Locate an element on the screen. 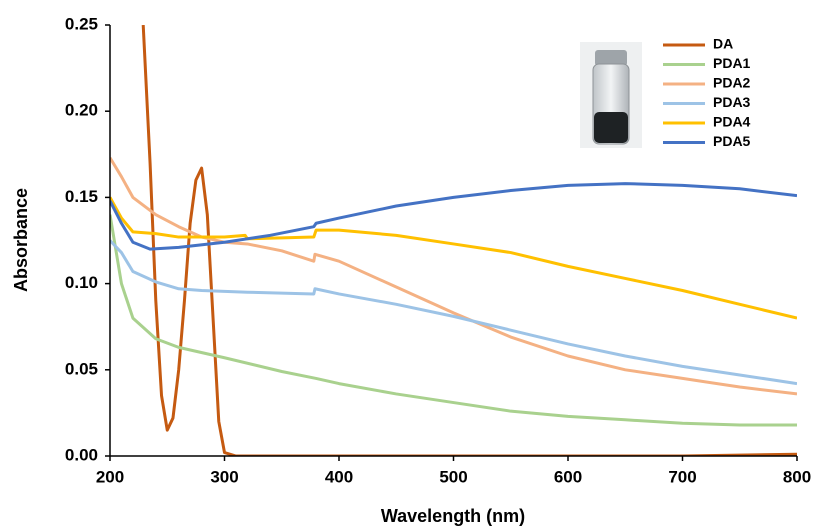 The width and height of the screenshot is (815, 531). y-tick-label: 0.25 is located at coordinates (81, 23).